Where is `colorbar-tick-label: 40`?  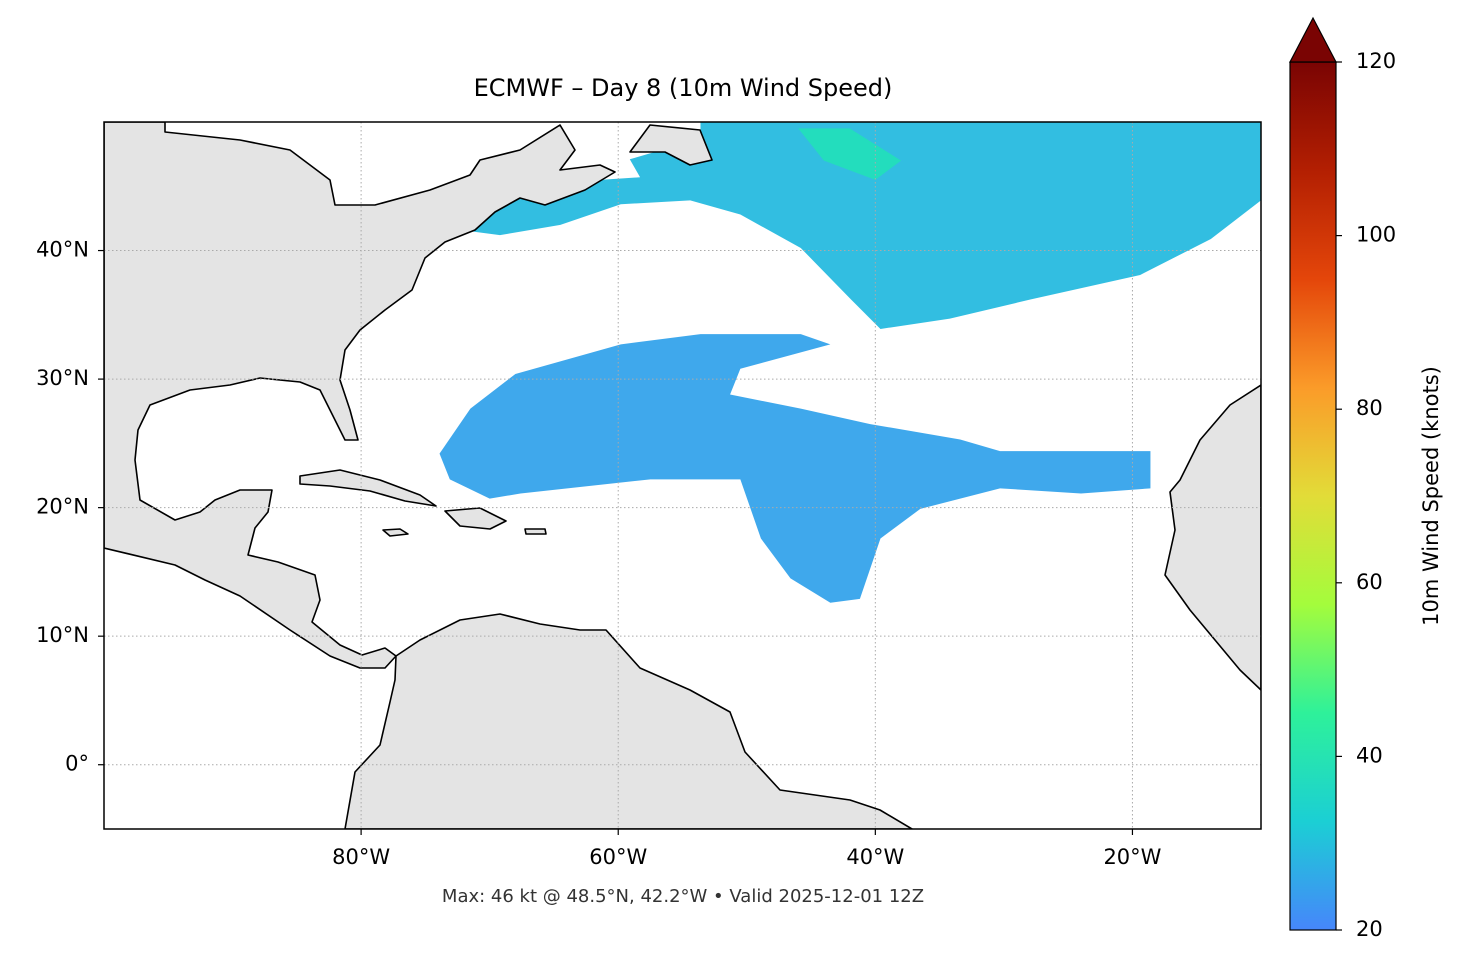 colorbar-tick-label: 40 is located at coordinates (1369, 755).